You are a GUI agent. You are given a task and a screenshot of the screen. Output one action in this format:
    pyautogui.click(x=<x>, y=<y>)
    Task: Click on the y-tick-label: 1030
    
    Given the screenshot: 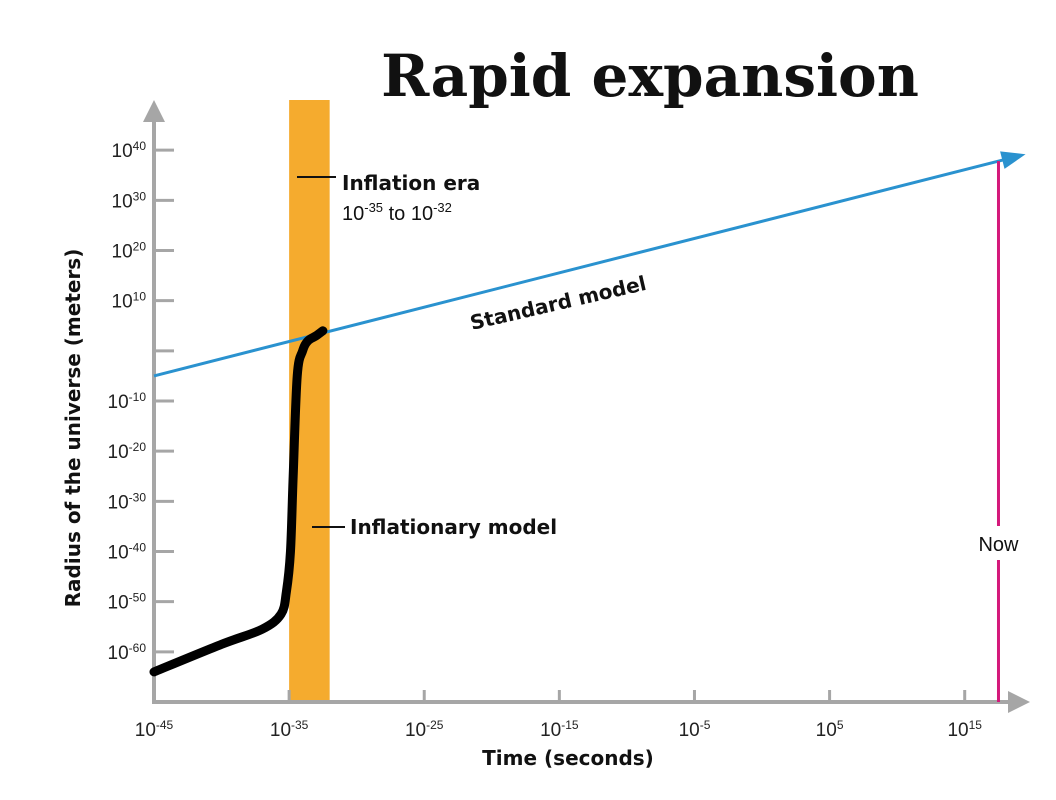 What is the action you would take?
    pyautogui.click(x=129, y=200)
    